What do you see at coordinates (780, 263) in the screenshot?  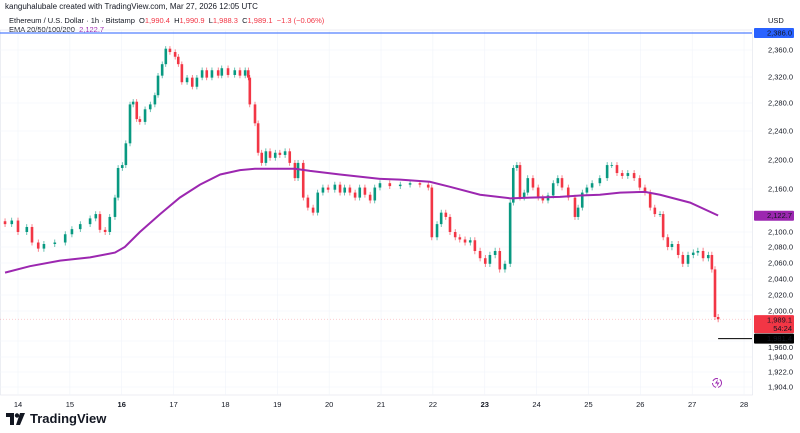 I see `y-tick-label: 2,060.0` at bounding box center [780, 263].